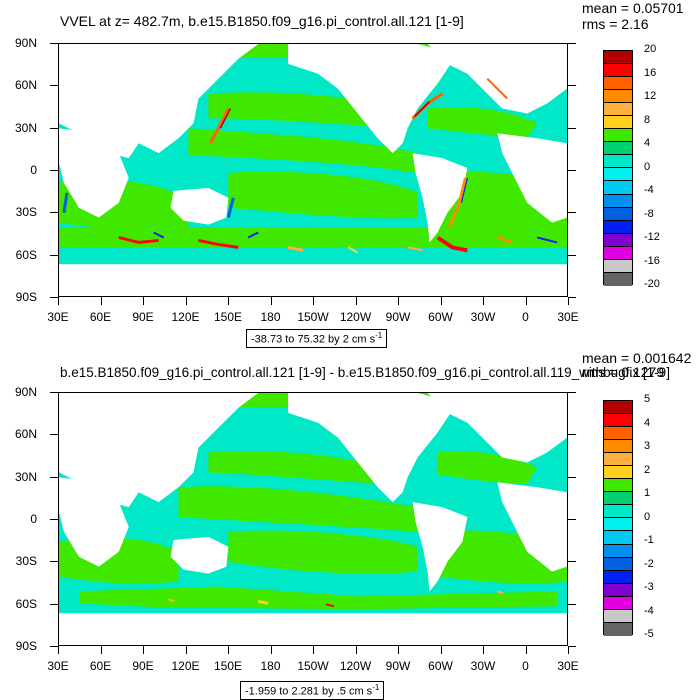 The height and width of the screenshot is (700, 700). I want to click on y-tick-label: 90N, so click(25, 43).